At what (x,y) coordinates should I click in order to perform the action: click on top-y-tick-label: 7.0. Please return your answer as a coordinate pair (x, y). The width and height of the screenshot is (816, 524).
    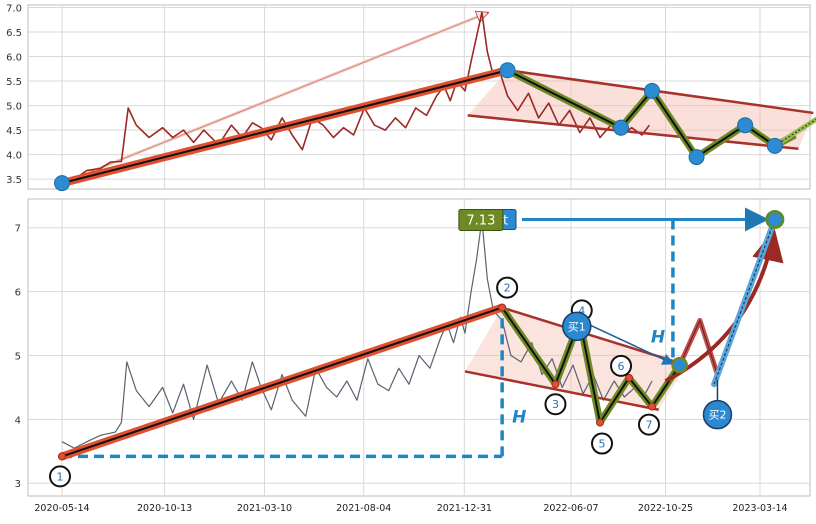
    Looking at the image, I should click on (14, 8).